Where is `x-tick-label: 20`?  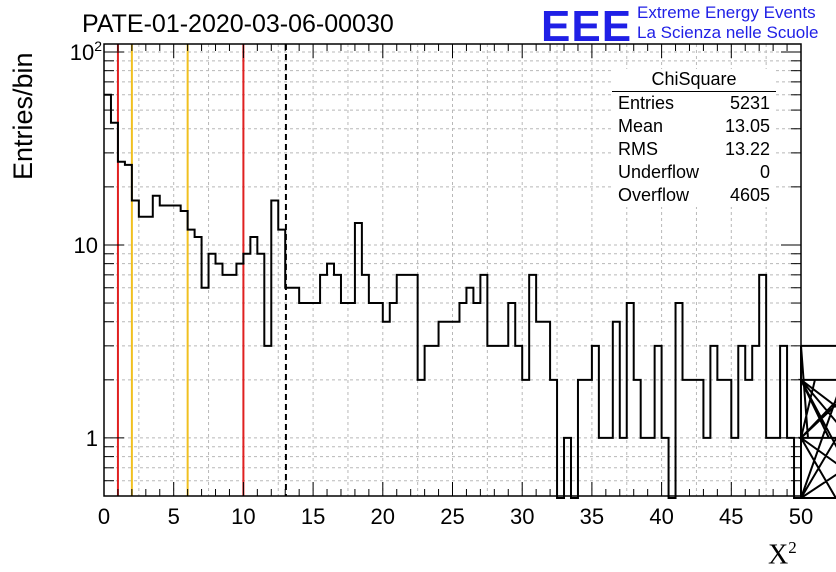 x-tick-label: 20 is located at coordinates (383, 516).